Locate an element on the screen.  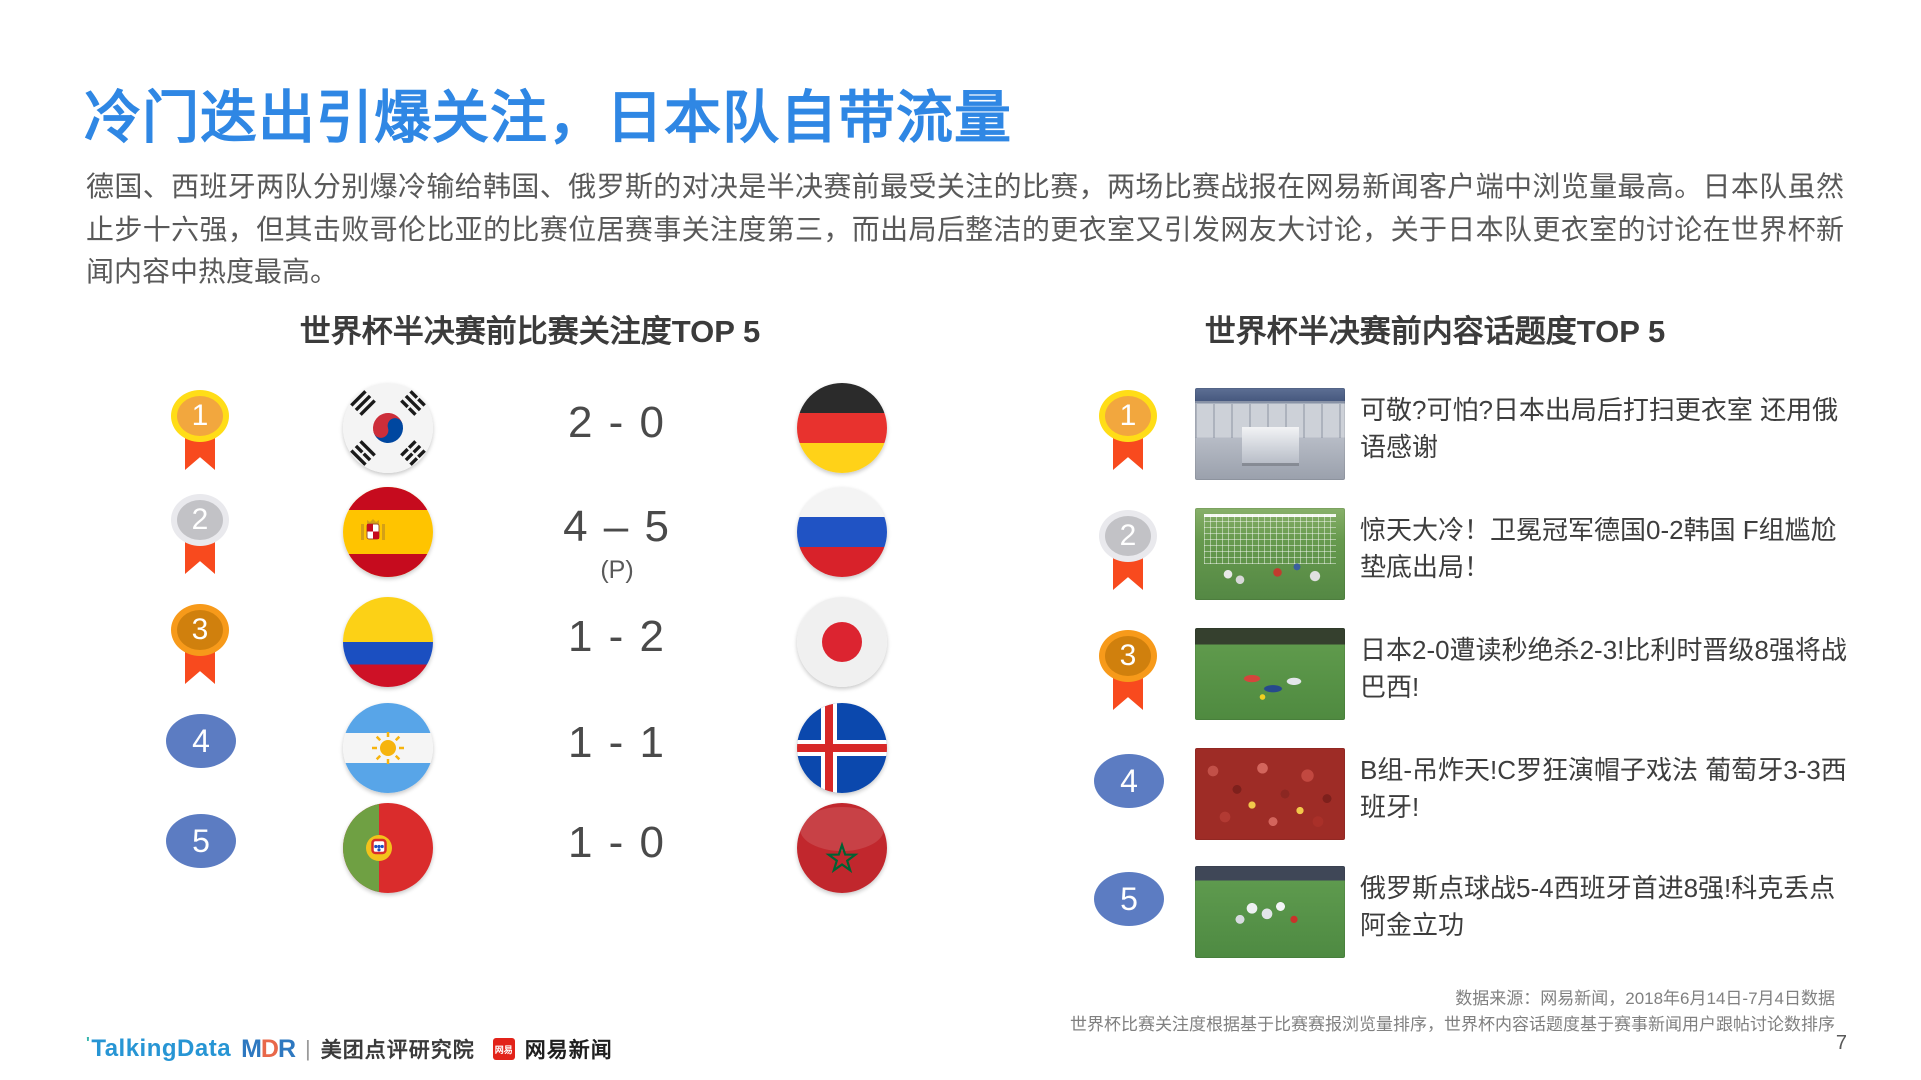
topic-row-2: 2 惊天大冷！卫冕冠军德国0-2韩国 F组尴尬垫底出局！ is located at coordinates (1460, 558).